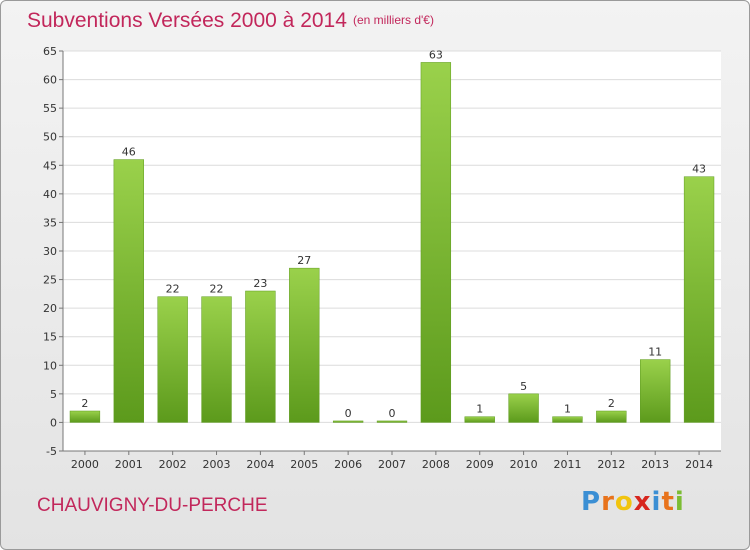 The height and width of the screenshot is (550, 750). I want to click on bar-2008, so click(436, 242).